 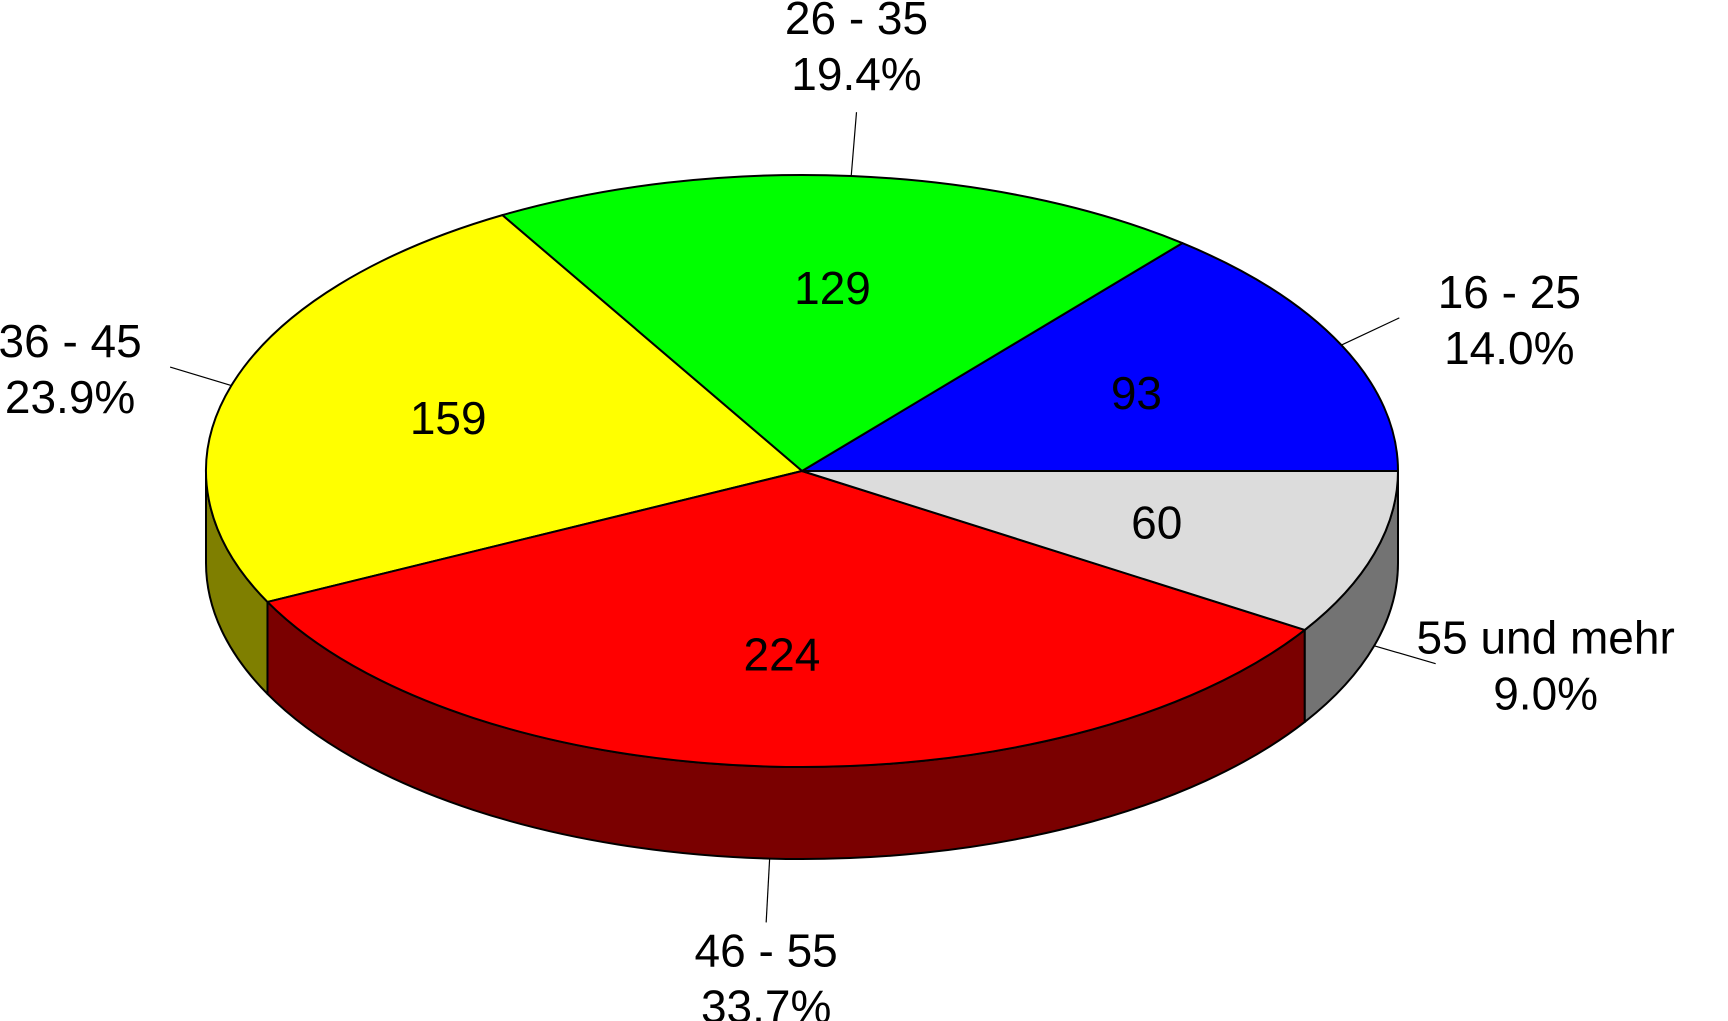 What do you see at coordinates (782, 654) in the screenshot?
I see `value-label-46-55: 224` at bounding box center [782, 654].